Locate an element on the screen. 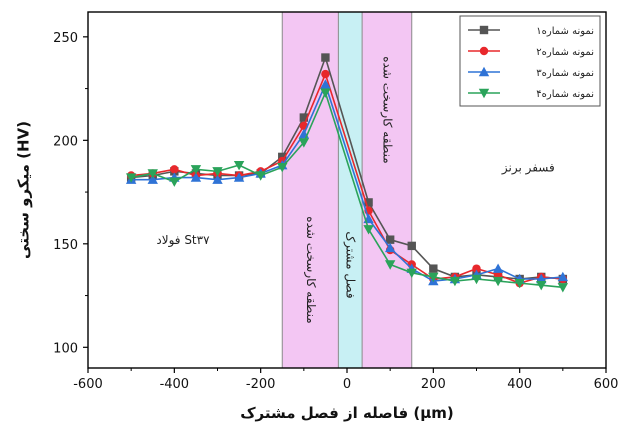 This screenshot has height=435, width=624. legend-label-1: نمونه شماره۱ is located at coordinates (565, 31).